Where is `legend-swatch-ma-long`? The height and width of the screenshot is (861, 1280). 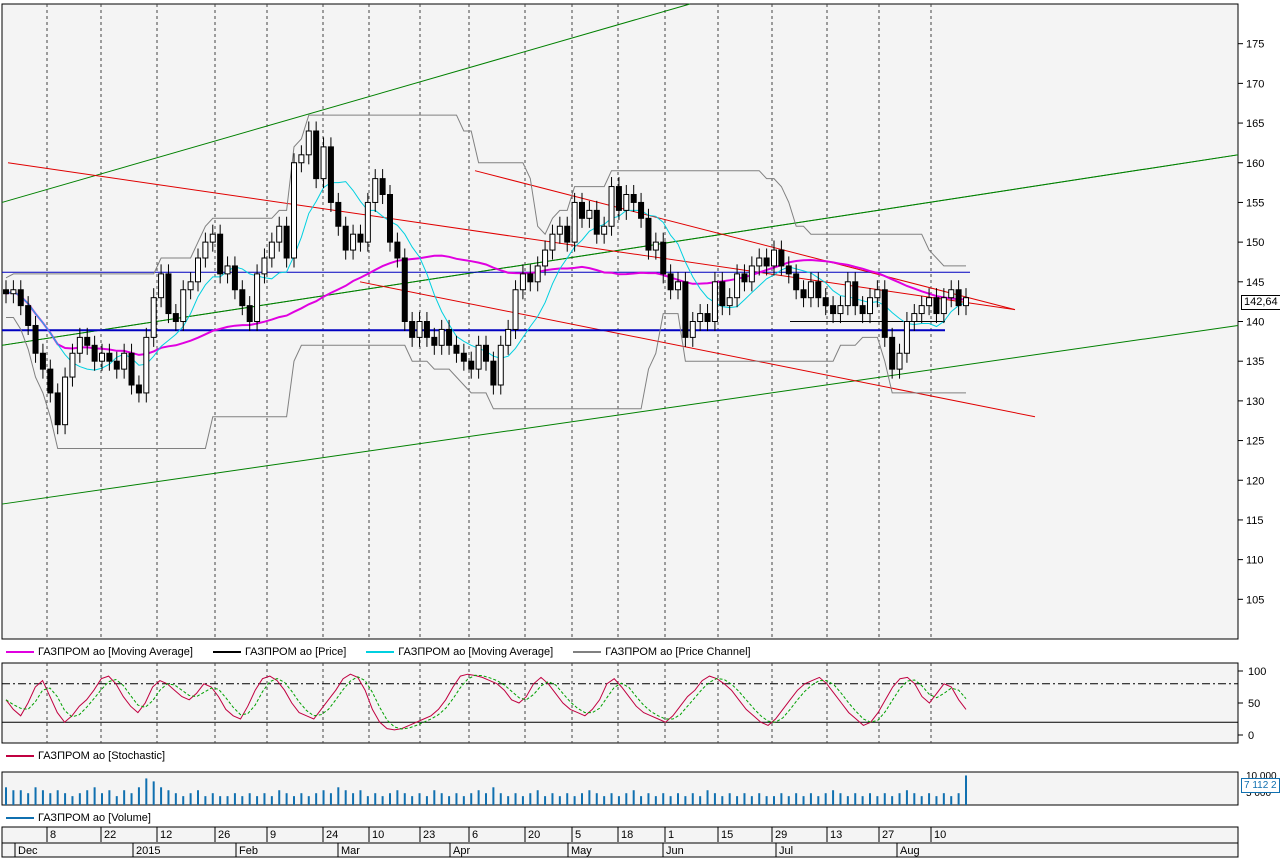
legend-swatch-ma-long is located at coordinates (20, 652).